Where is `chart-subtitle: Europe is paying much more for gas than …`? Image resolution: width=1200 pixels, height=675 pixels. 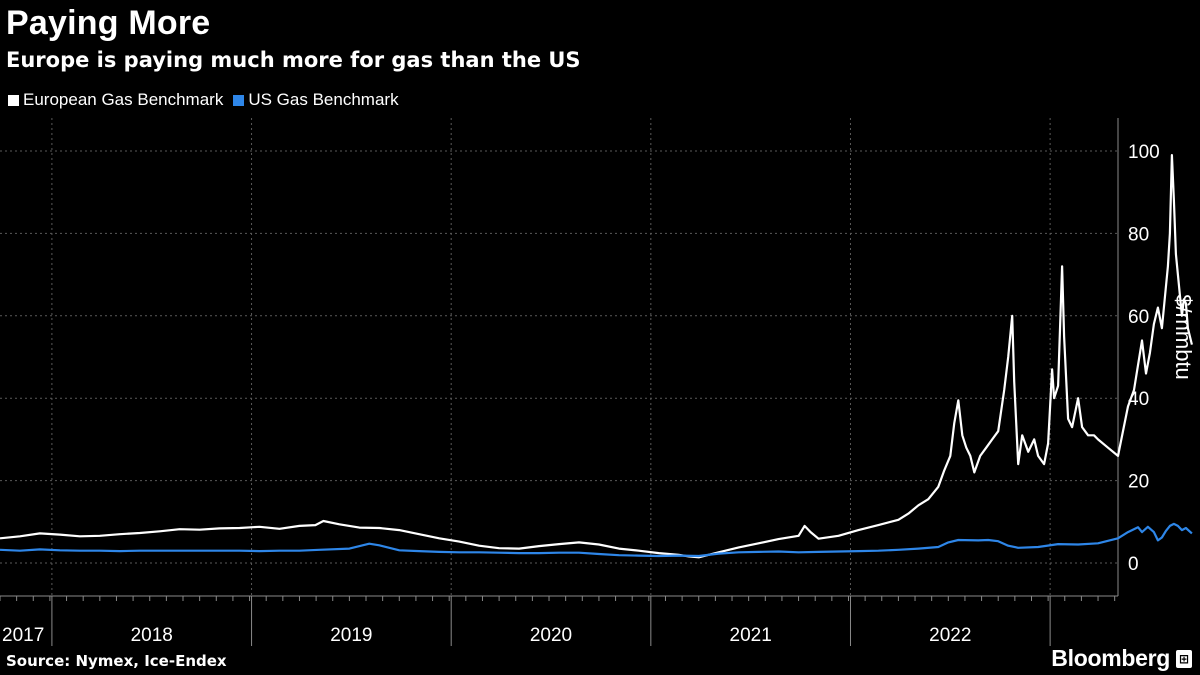
chart-subtitle: Europe is paying much more for gas than … is located at coordinates (293, 60).